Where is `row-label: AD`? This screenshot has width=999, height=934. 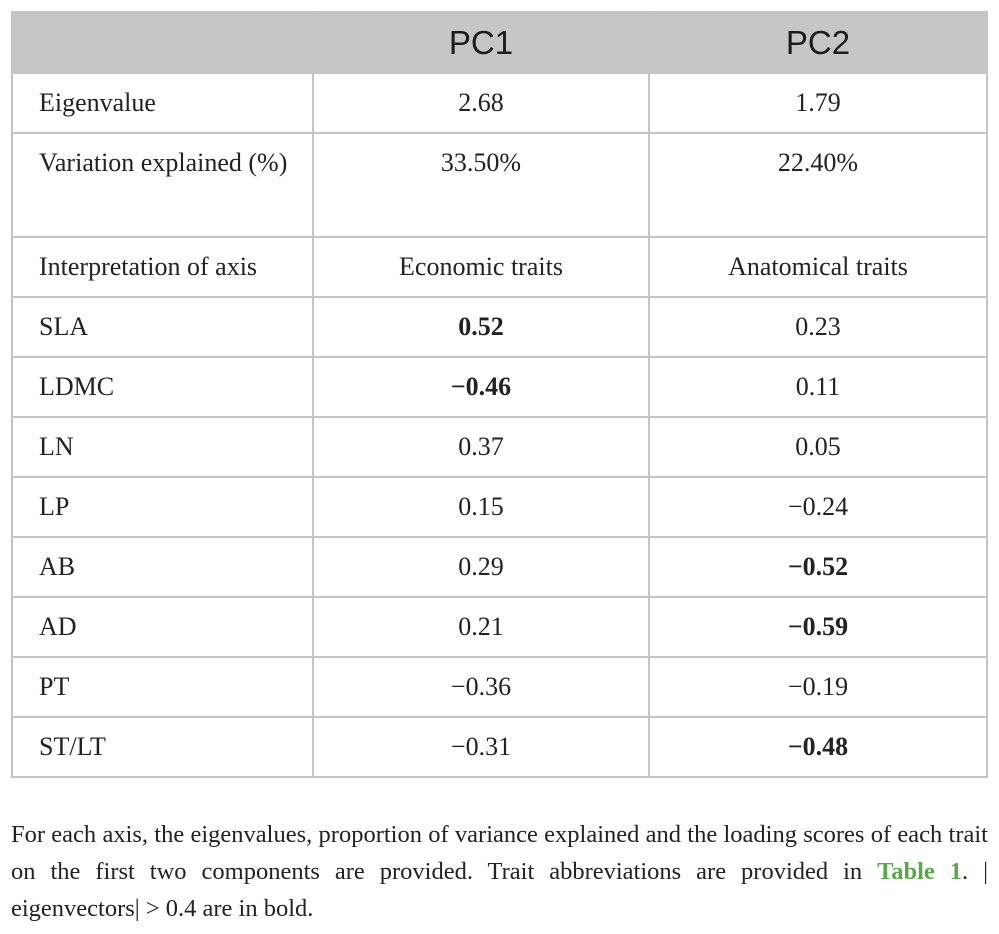 row-label: AD is located at coordinates (162, 627).